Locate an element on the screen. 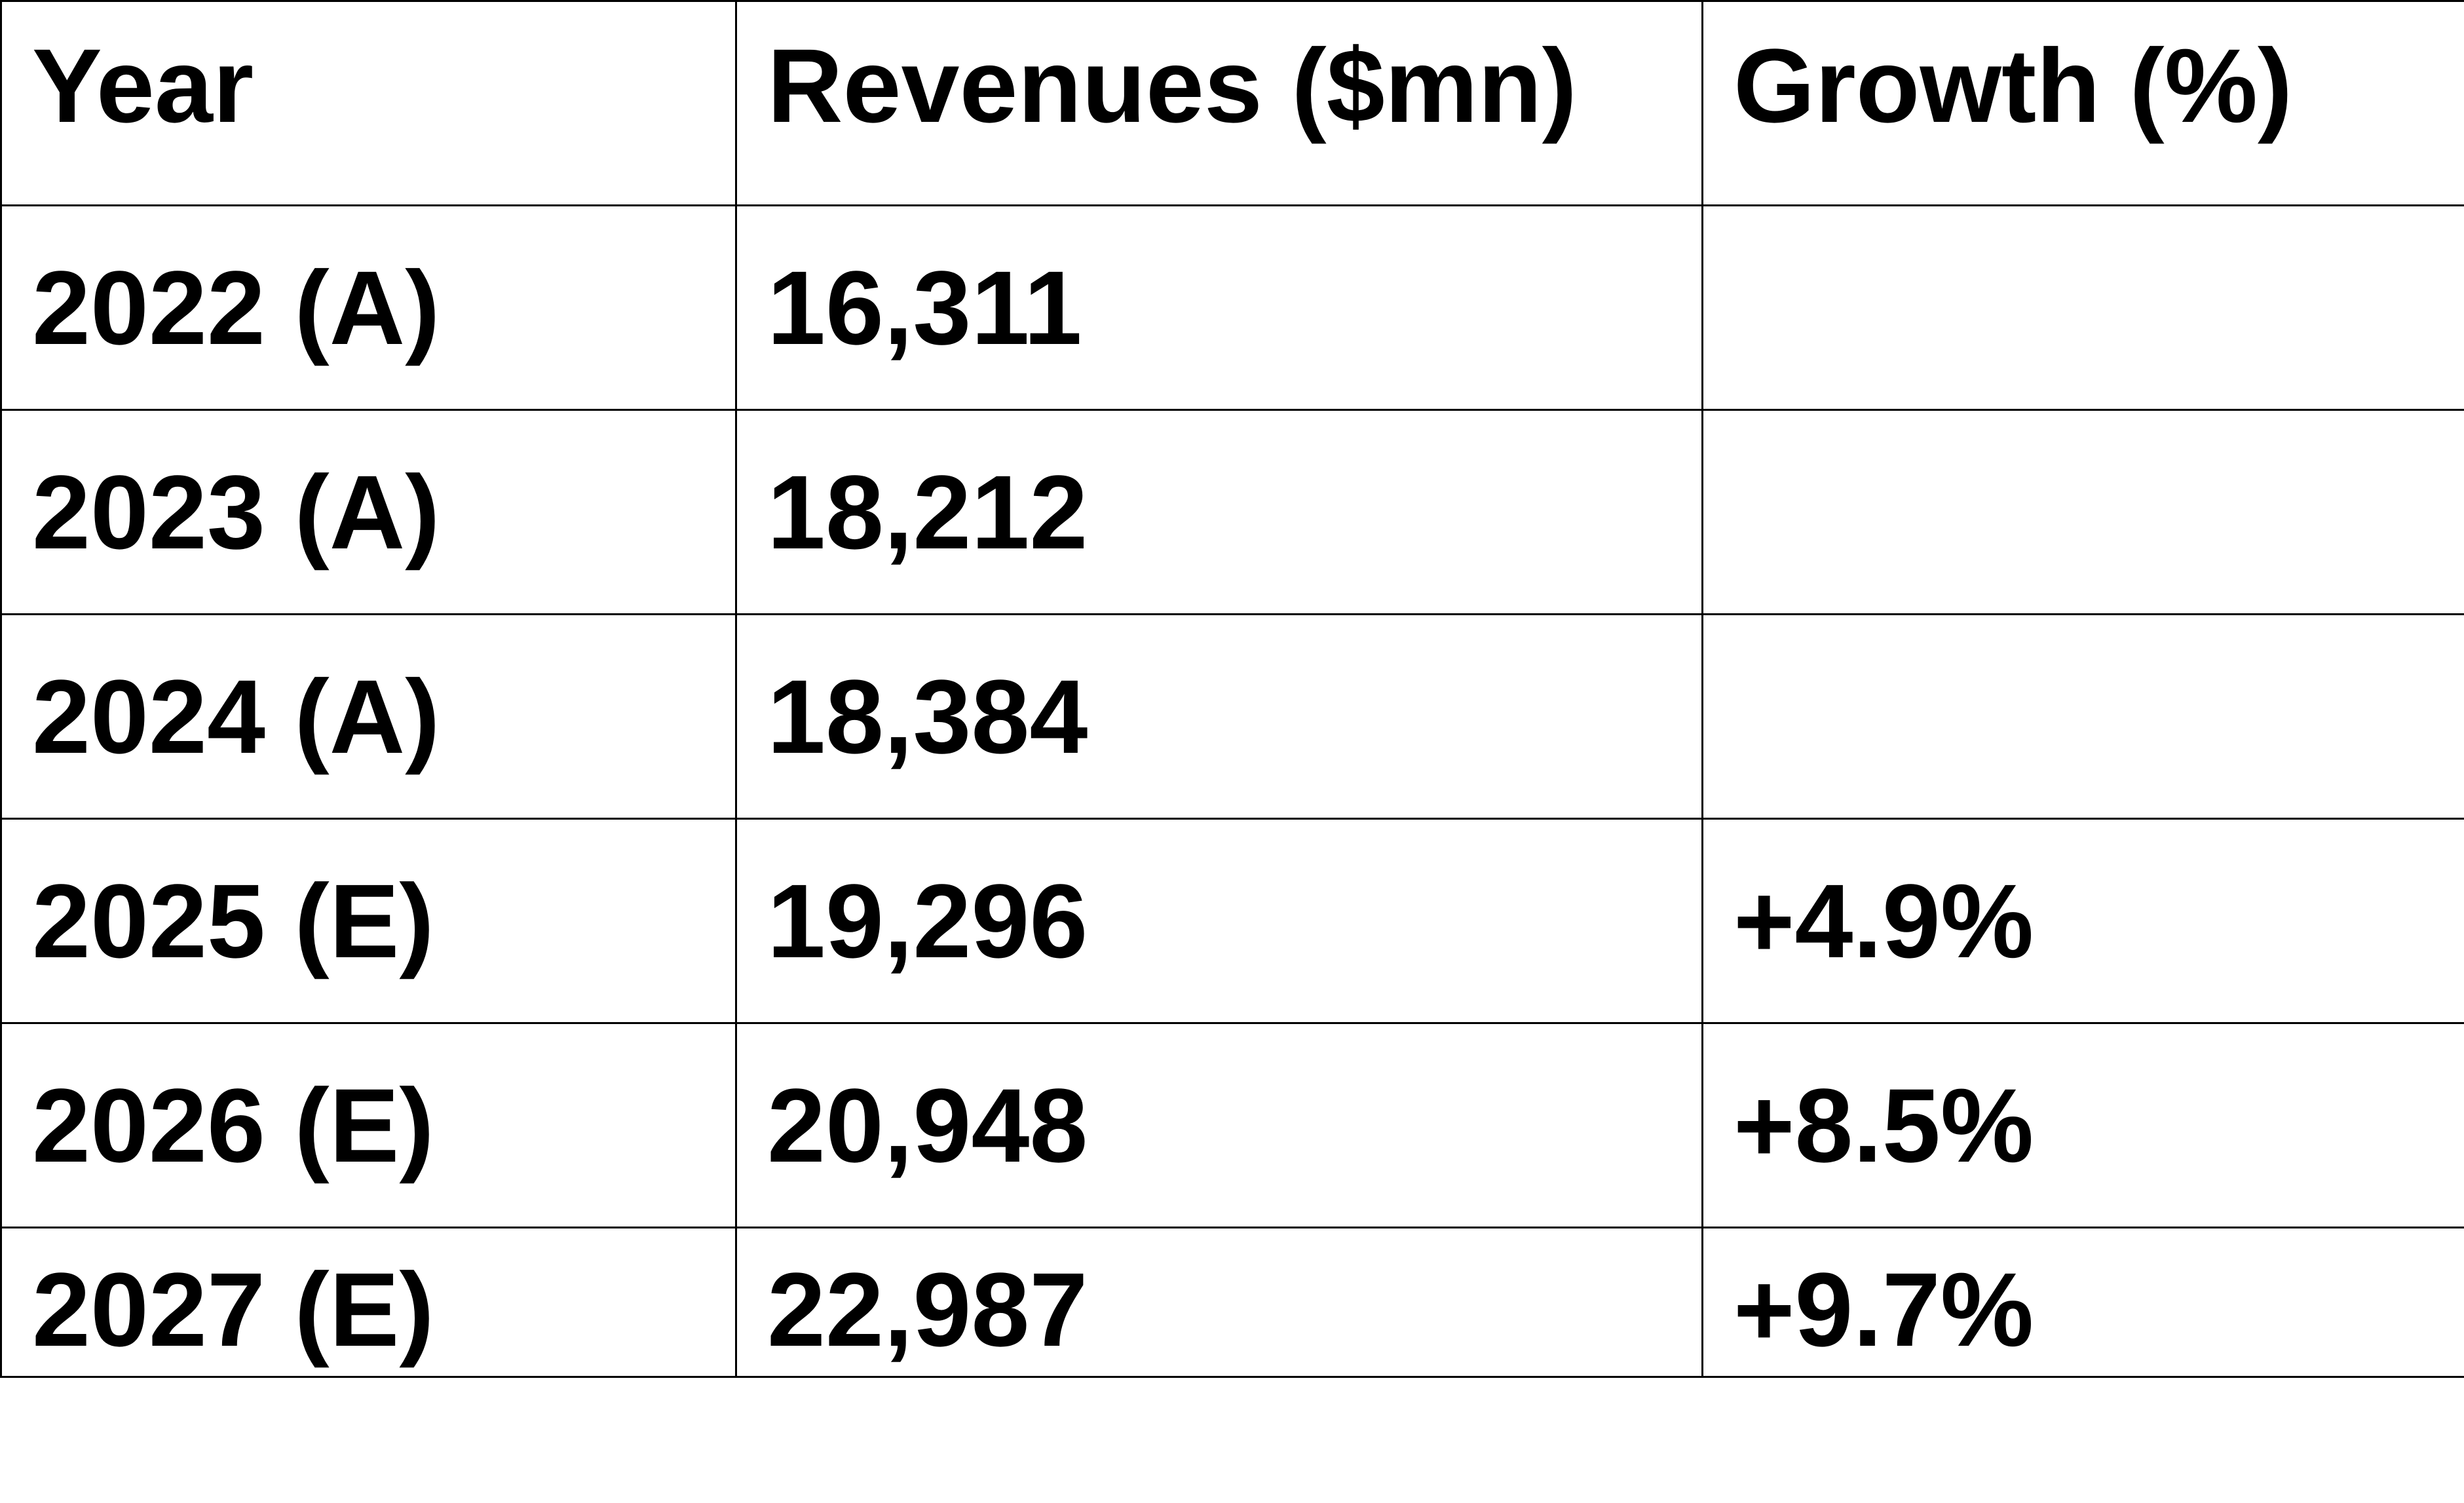  cell-revenues: 16,311 is located at coordinates (1219, 307).